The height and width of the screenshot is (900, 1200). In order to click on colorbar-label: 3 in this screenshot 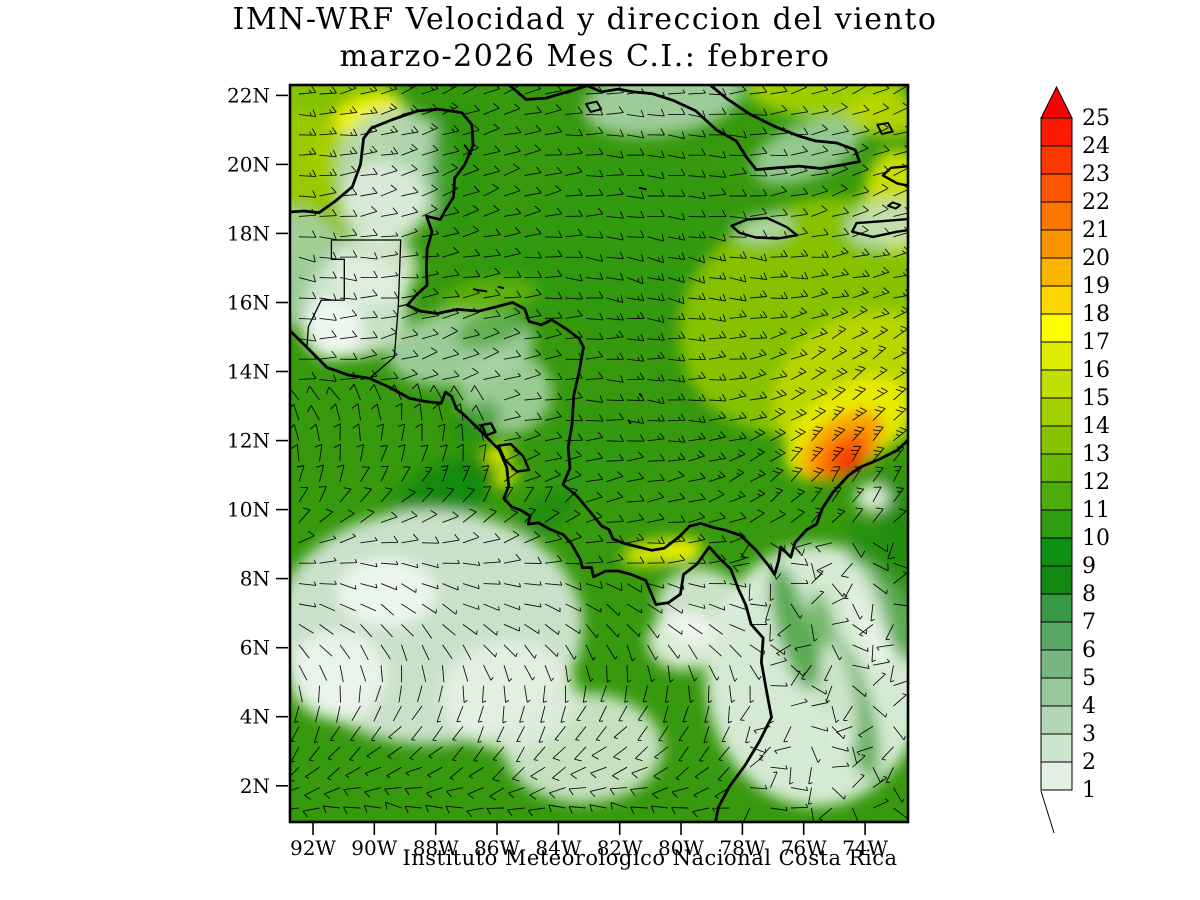, I will do `click(1089, 734)`.